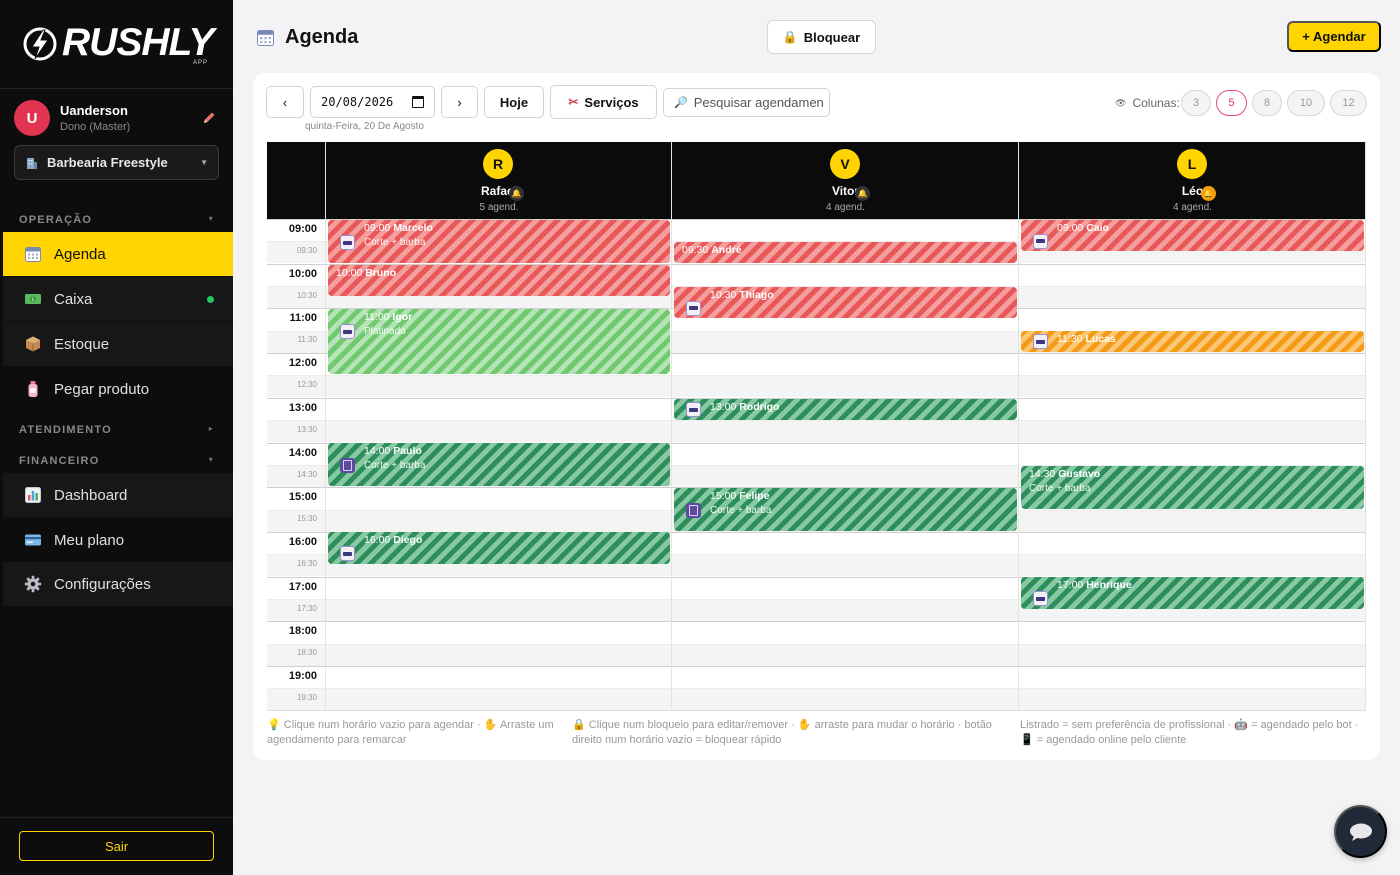 Image resolution: width=1400 pixels, height=875 pixels. I want to click on user-name: Uanderson, so click(94, 110).